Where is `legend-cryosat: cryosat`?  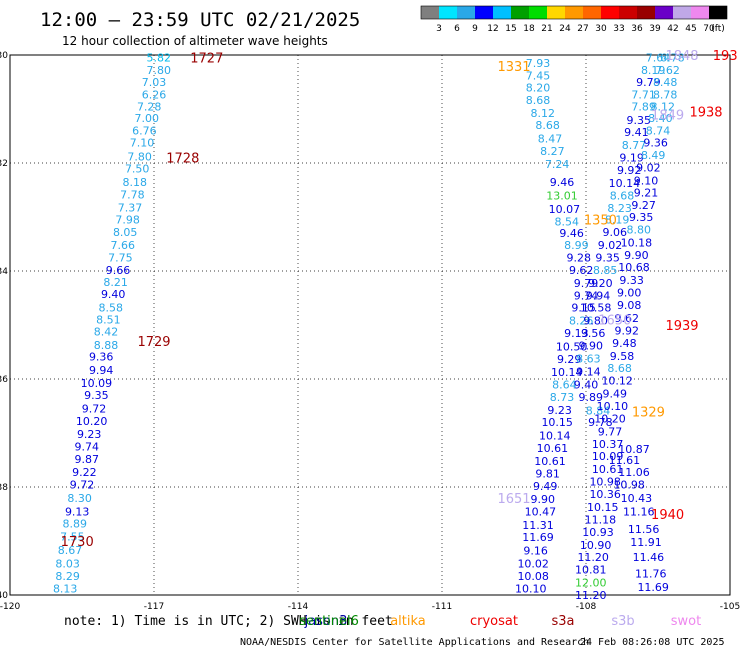 legend-cryosat: cryosat is located at coordinates (494, 621).